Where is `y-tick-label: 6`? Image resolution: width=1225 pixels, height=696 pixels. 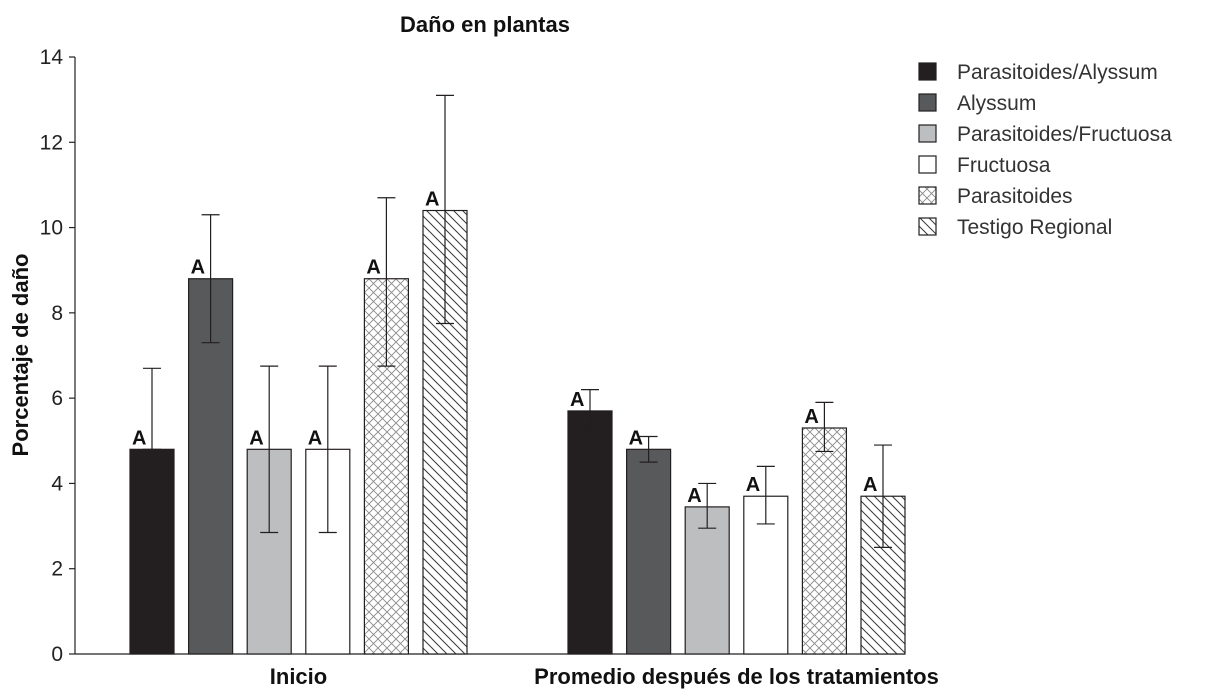
y-tick-label: 6 is located at coordinates (57, 398).